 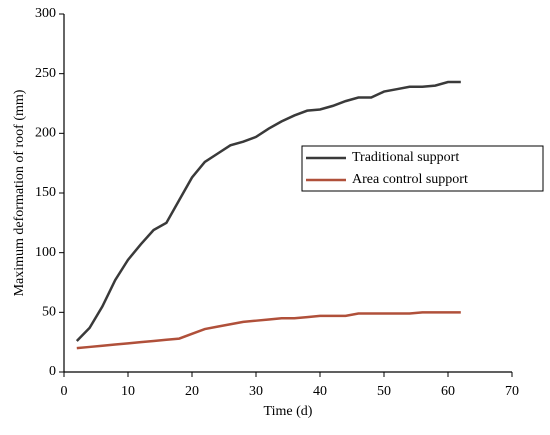 What do you see at coordinates (64, 391) in the screenshot?
I see `x-tick-label: 0` at bounding box center [64, 391].